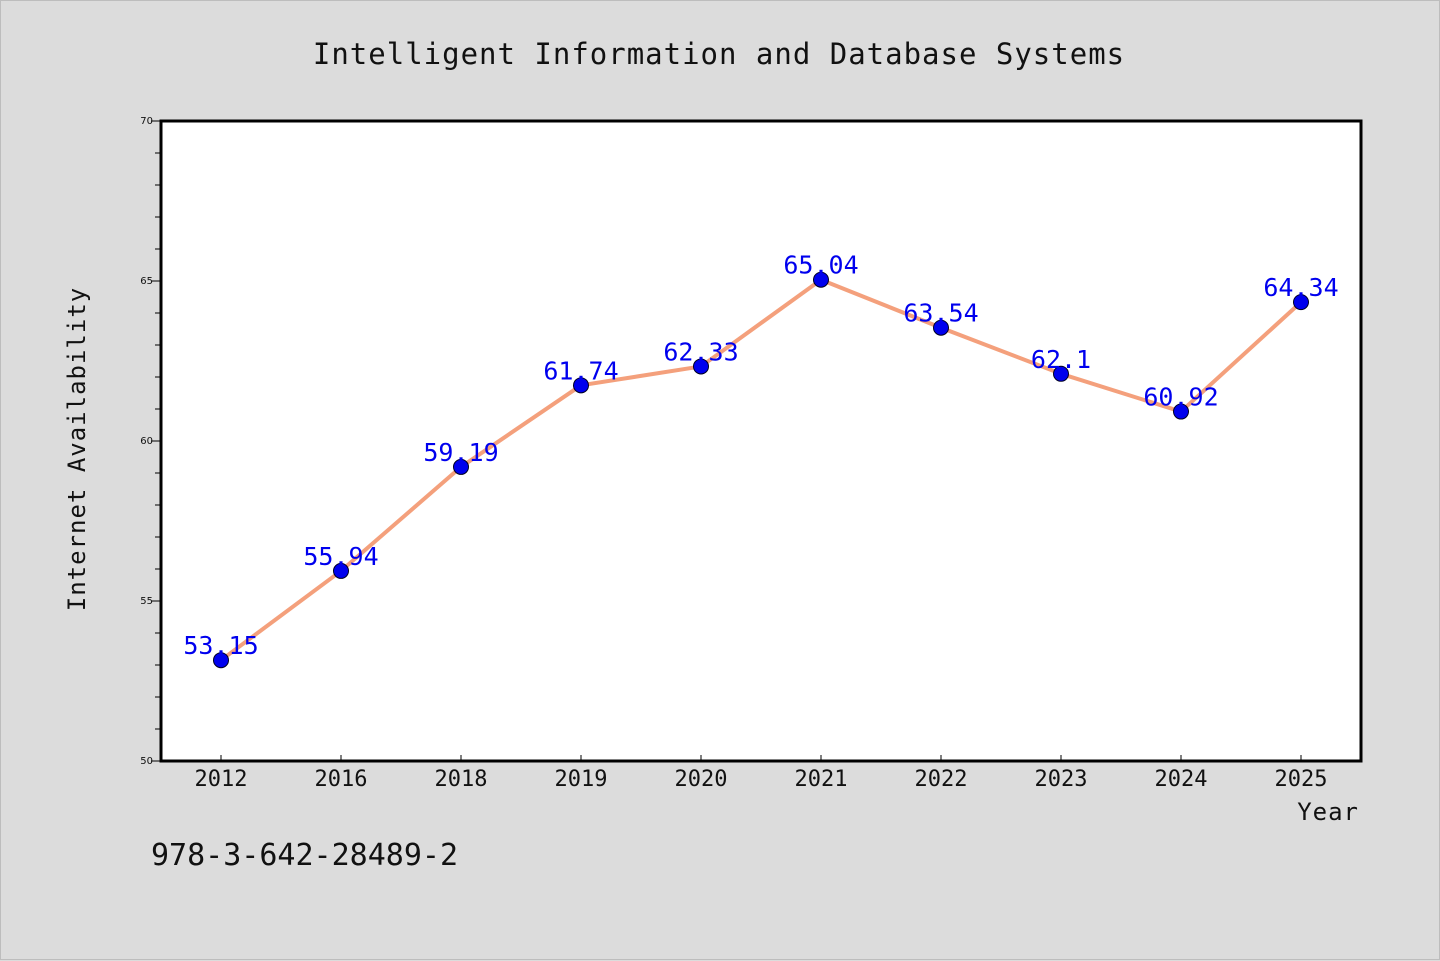 This screenshot has width=1440, height=961. What do you see at coordinates (146, 761) in the screenshot?
I see `y-tick-label: 50` at bounding box center [146, 761].